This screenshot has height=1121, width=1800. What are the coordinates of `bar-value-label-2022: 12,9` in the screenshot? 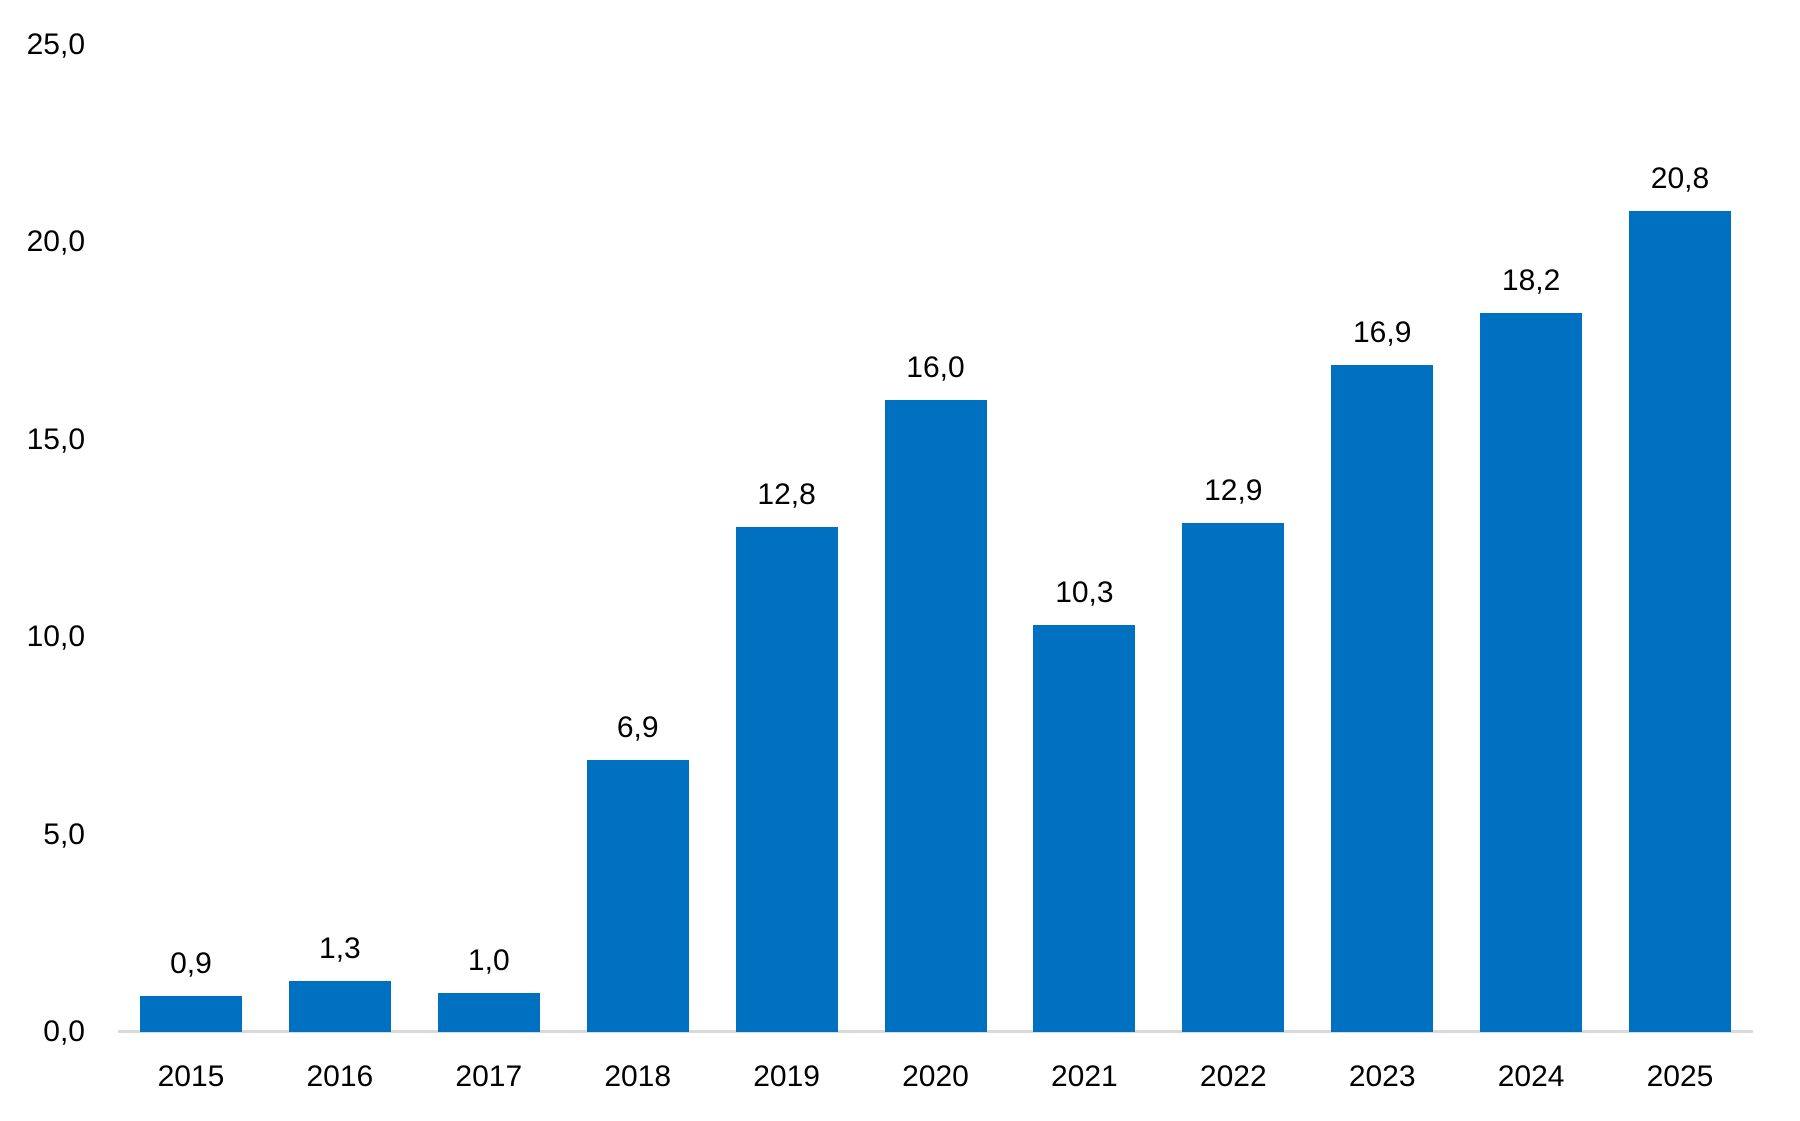 It's located at (1233, 490).